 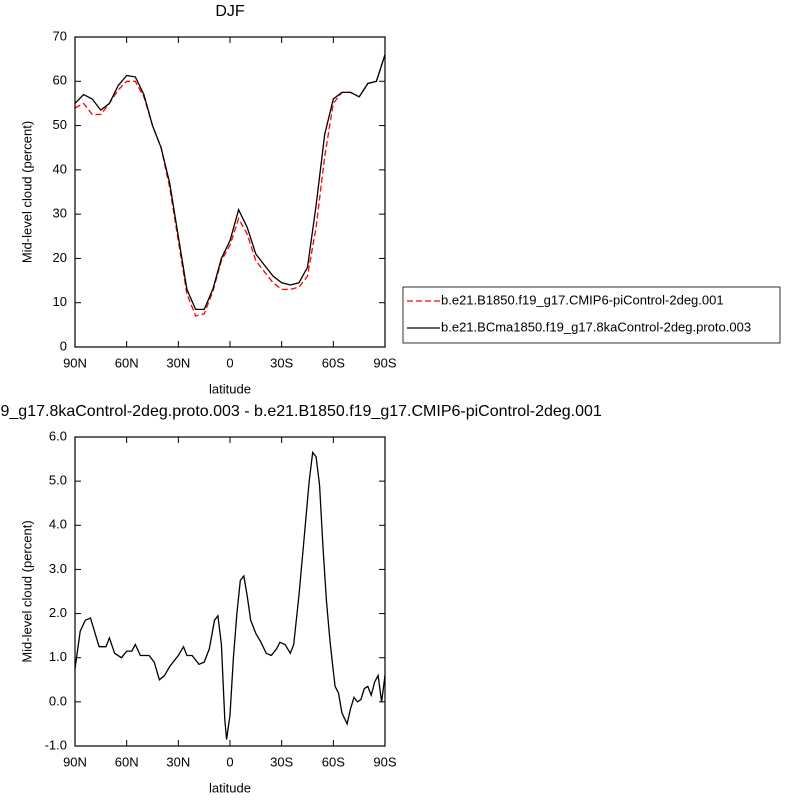 I want to click on chart-title: DJF, so click(x=230, y=11).